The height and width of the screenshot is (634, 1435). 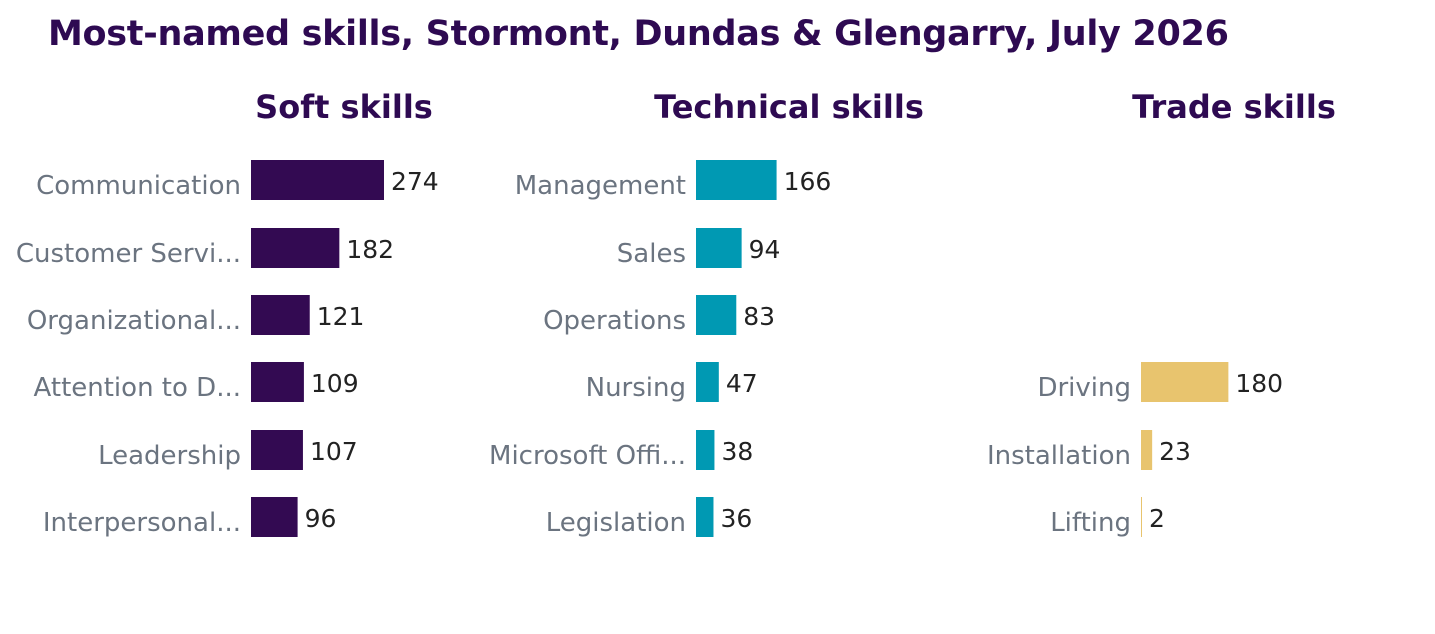 What do you see at coordinates (651, 254) in the screenshot?
I see `category-label: Sales` at bounding box center [651, 254].